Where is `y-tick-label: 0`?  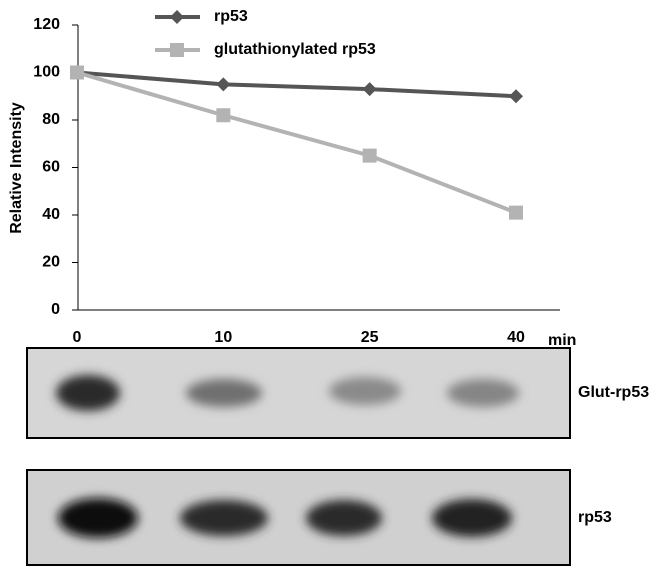
y-tick-label: 0 is located at coordinates (55, 309).